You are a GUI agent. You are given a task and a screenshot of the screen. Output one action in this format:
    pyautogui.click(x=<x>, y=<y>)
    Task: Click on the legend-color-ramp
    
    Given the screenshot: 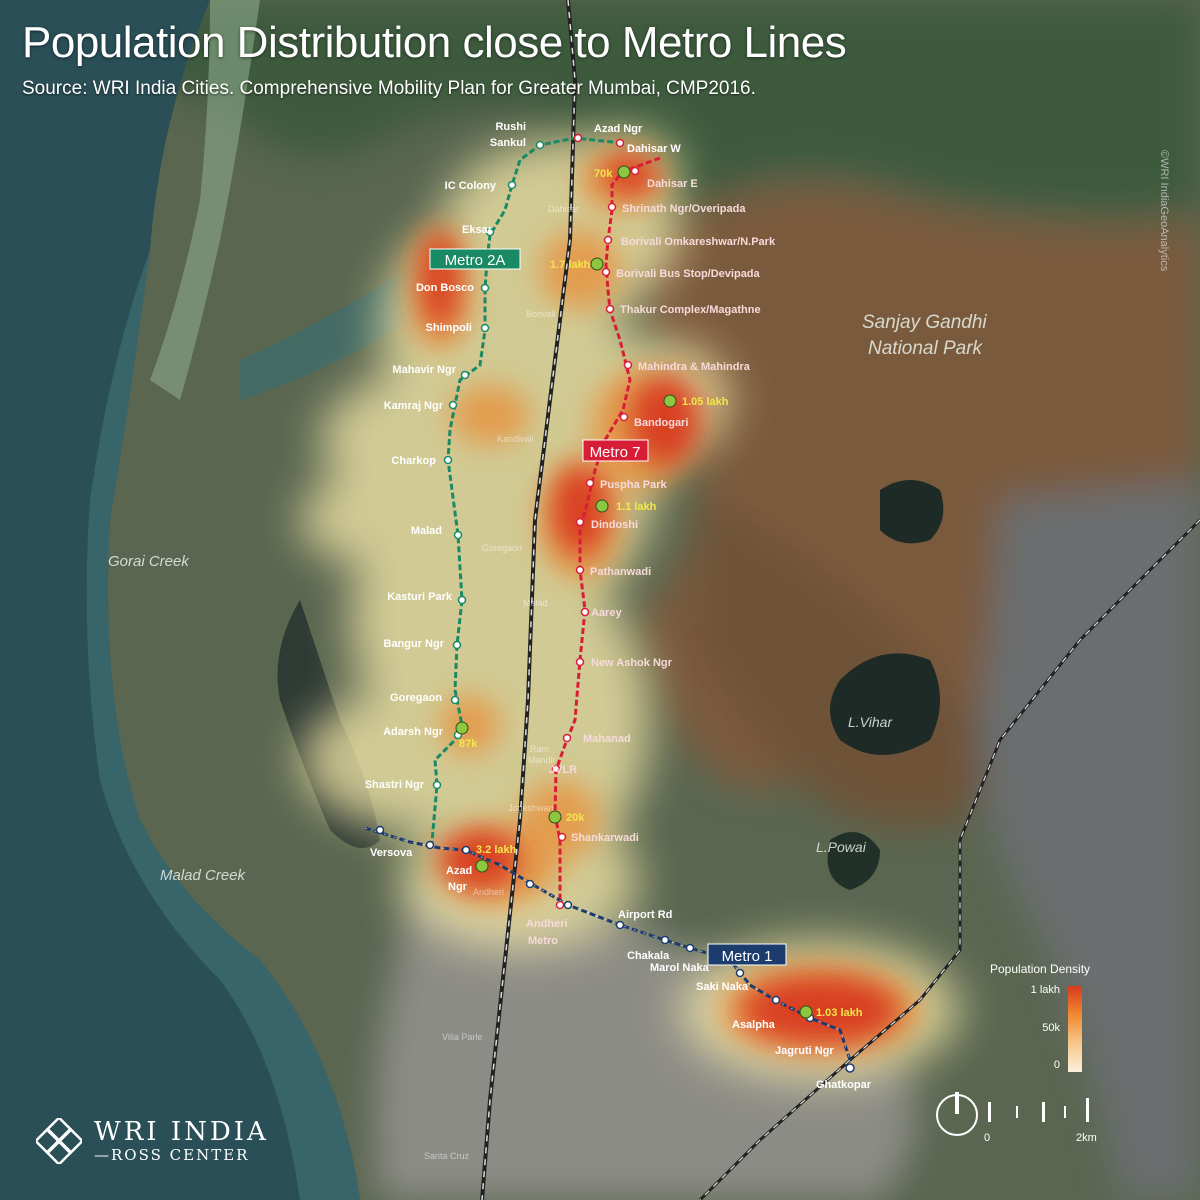 What is the action you would take?
    pyautogui.click(x=1075, y=1029)
    